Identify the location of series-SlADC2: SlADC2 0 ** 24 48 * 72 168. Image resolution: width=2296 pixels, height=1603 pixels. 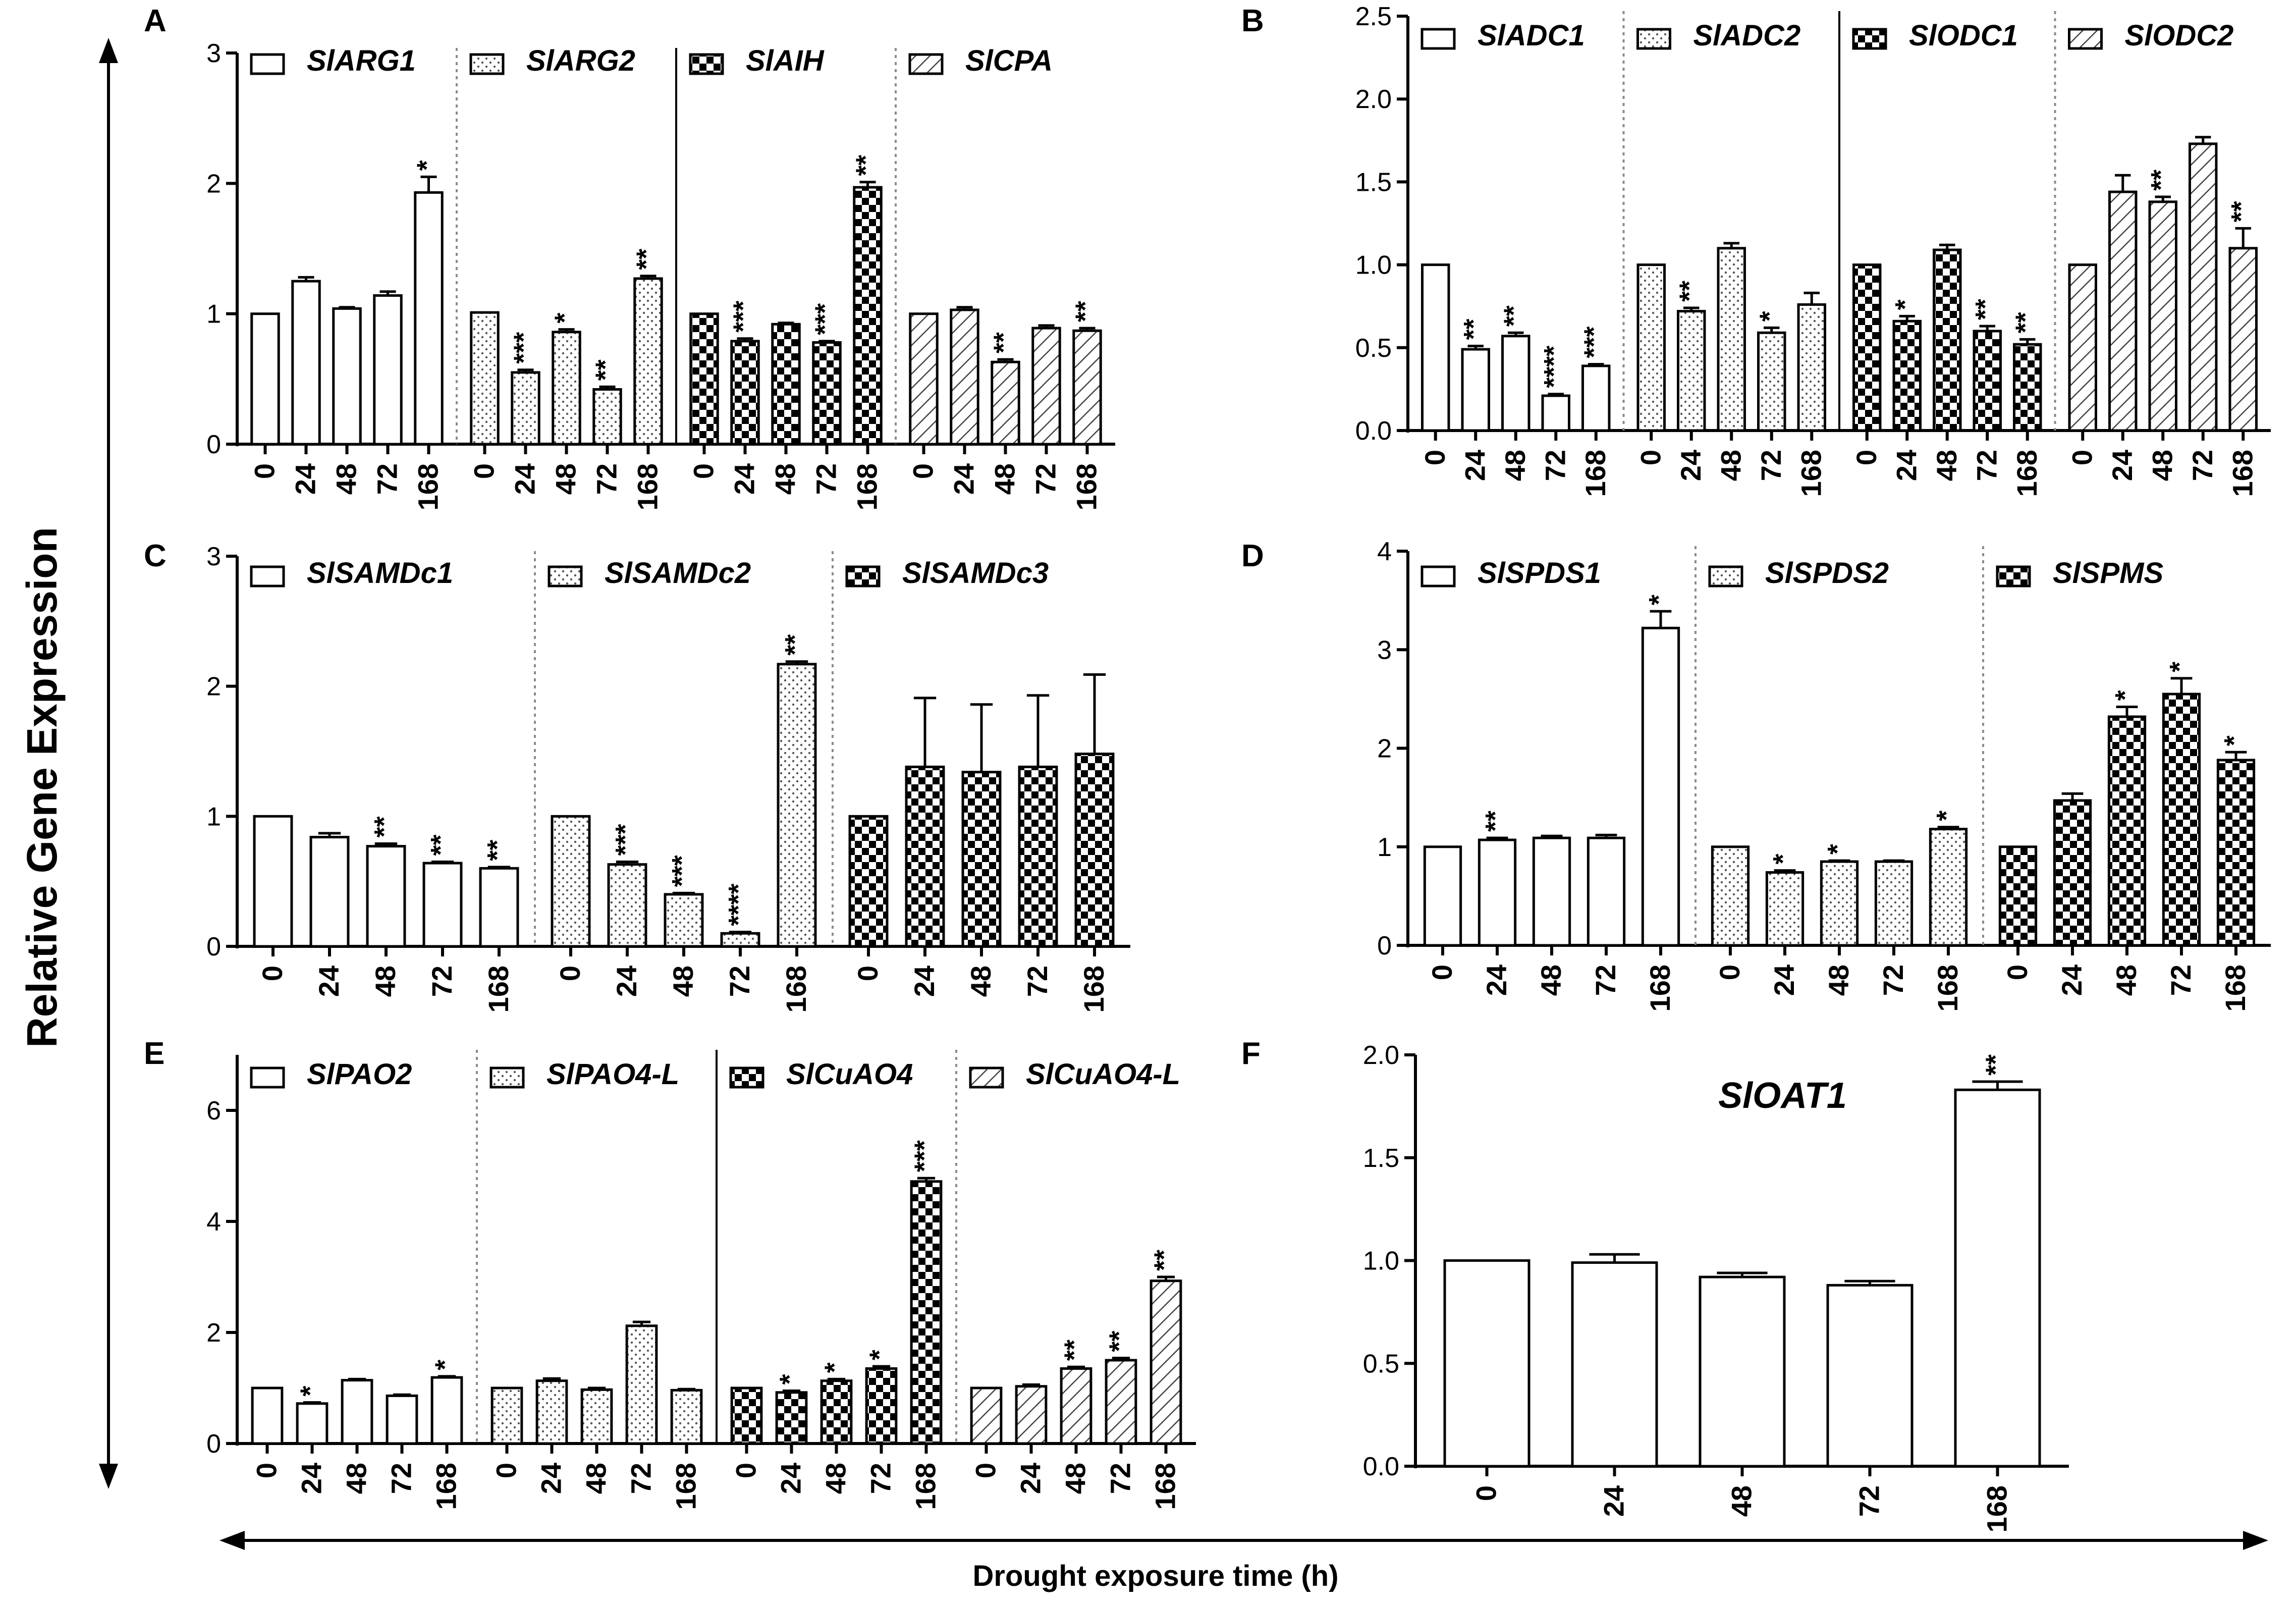
(1730, 258).